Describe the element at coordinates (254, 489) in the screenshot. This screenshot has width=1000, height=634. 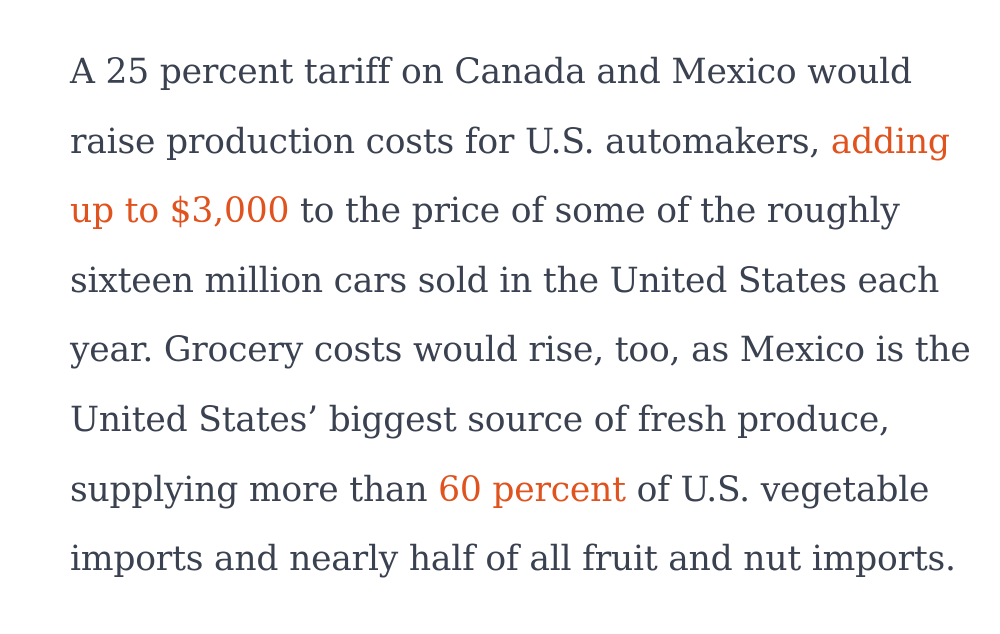
I see `text-segment: supplying more than` at that location.